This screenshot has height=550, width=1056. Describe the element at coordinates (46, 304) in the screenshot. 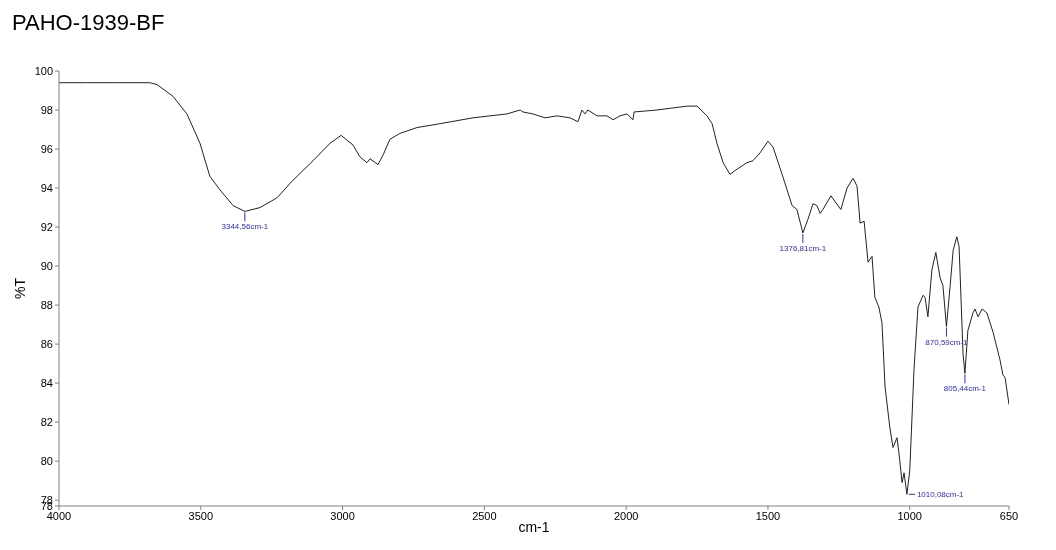

I see `y-tick-label: 88` at that location.